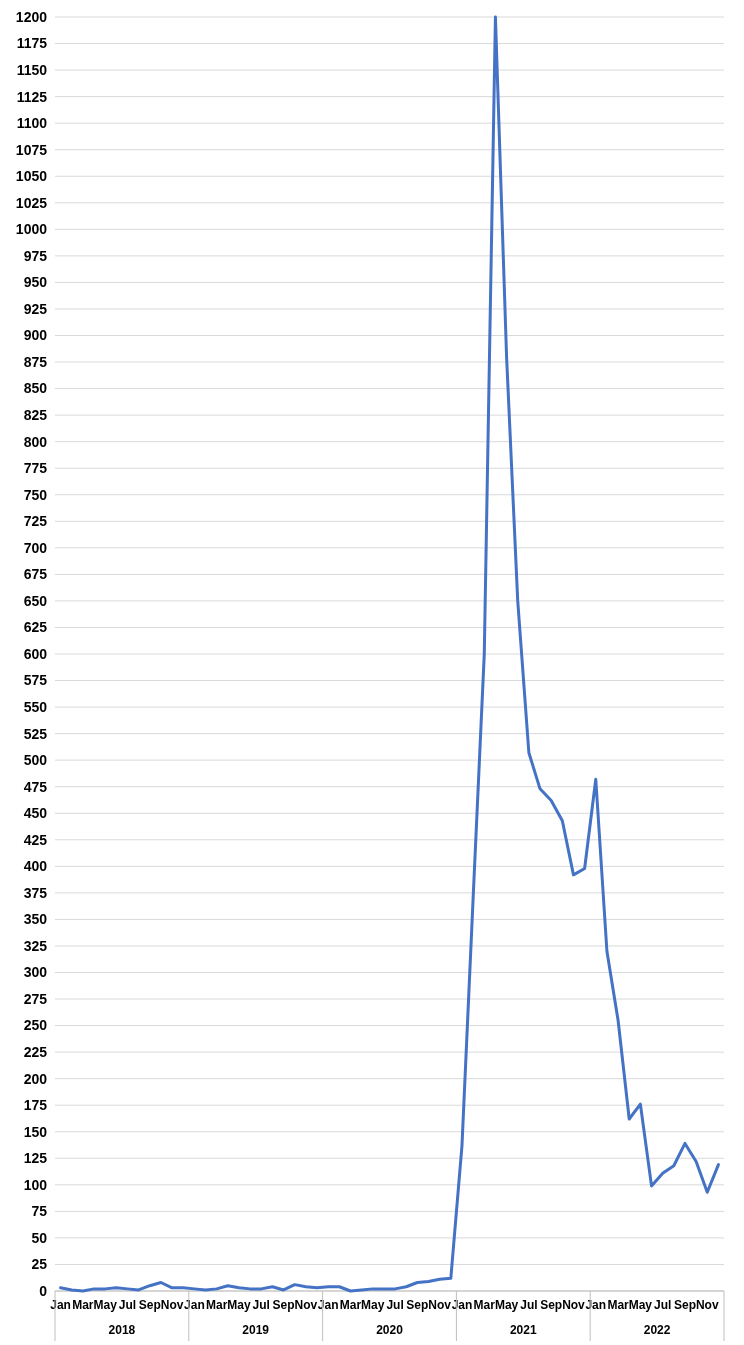  Describe the element at coordinates (657, 1330) in the screenshot. I see `text: 2022` at that location.